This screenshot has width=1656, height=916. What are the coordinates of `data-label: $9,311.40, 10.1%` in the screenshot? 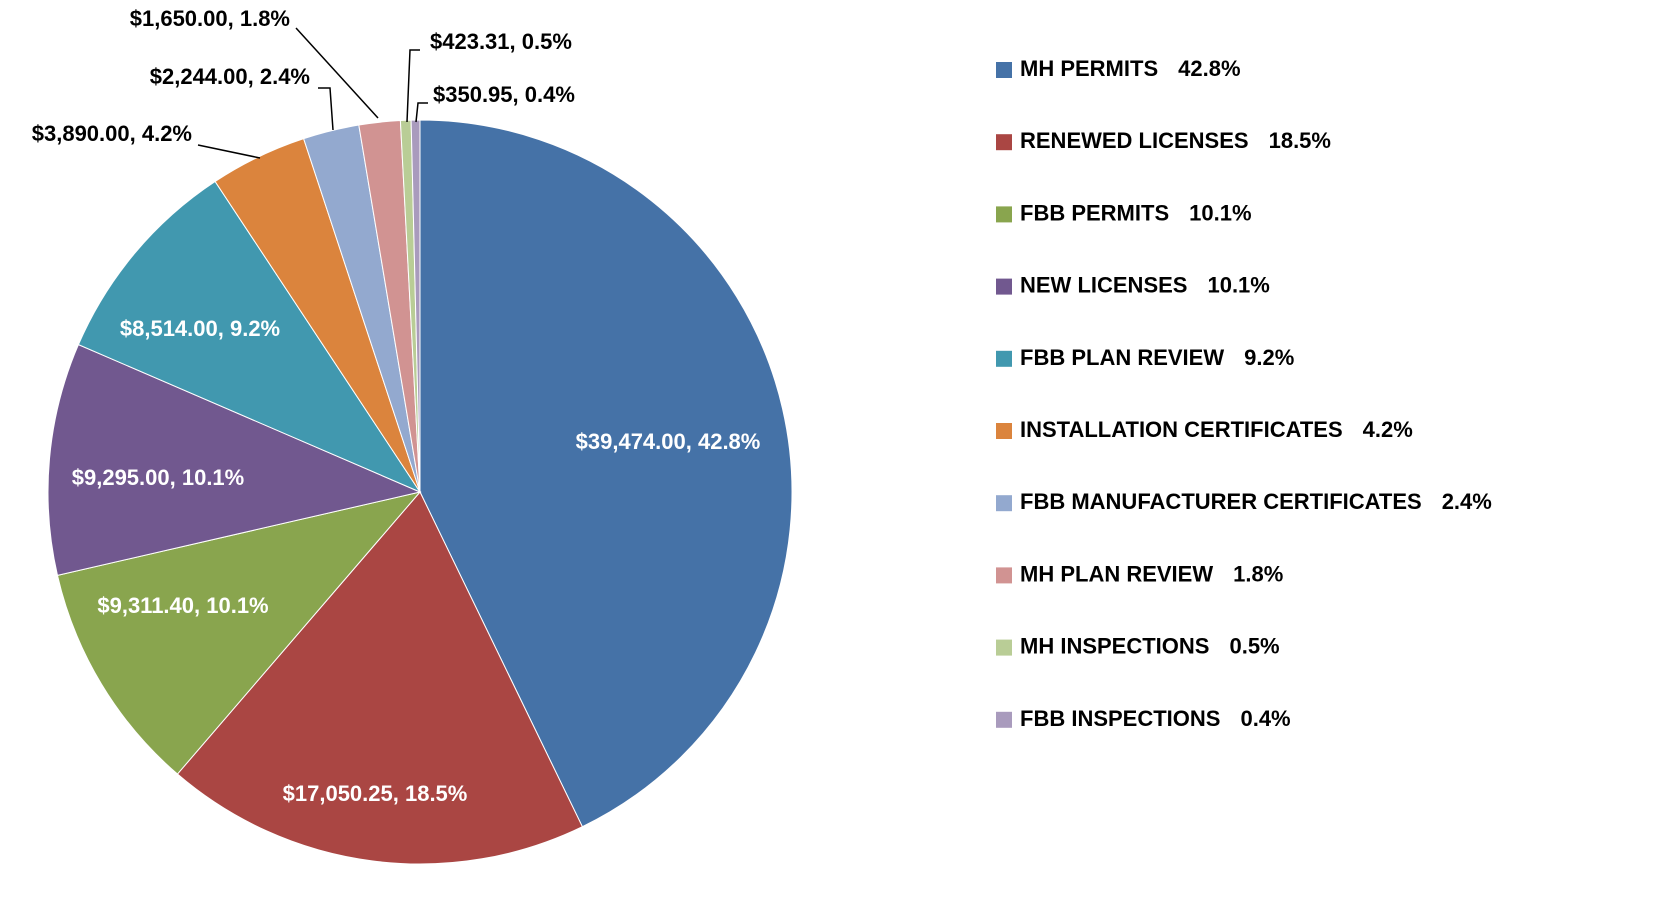 It's located at (182, 605).